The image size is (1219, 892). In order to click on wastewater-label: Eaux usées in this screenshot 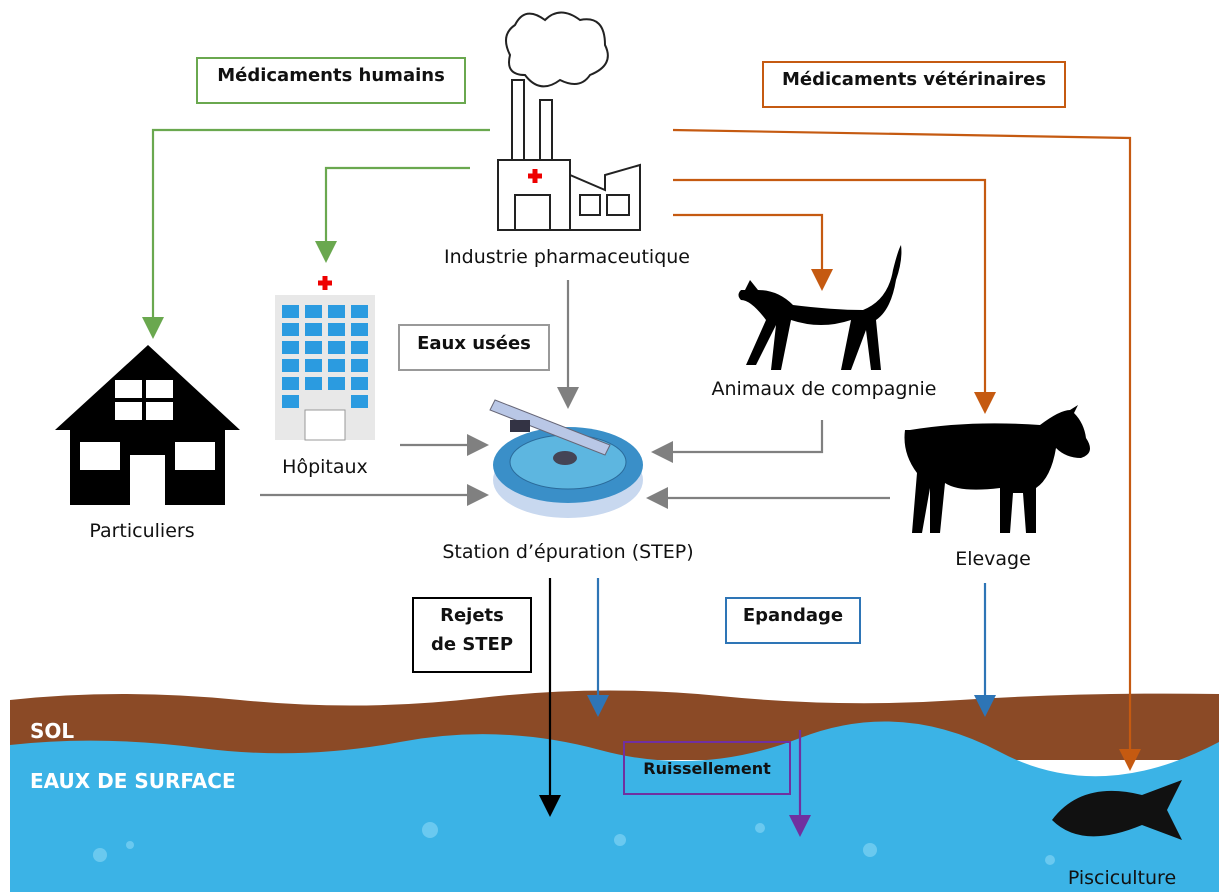, I will do `click(474, 343)`.